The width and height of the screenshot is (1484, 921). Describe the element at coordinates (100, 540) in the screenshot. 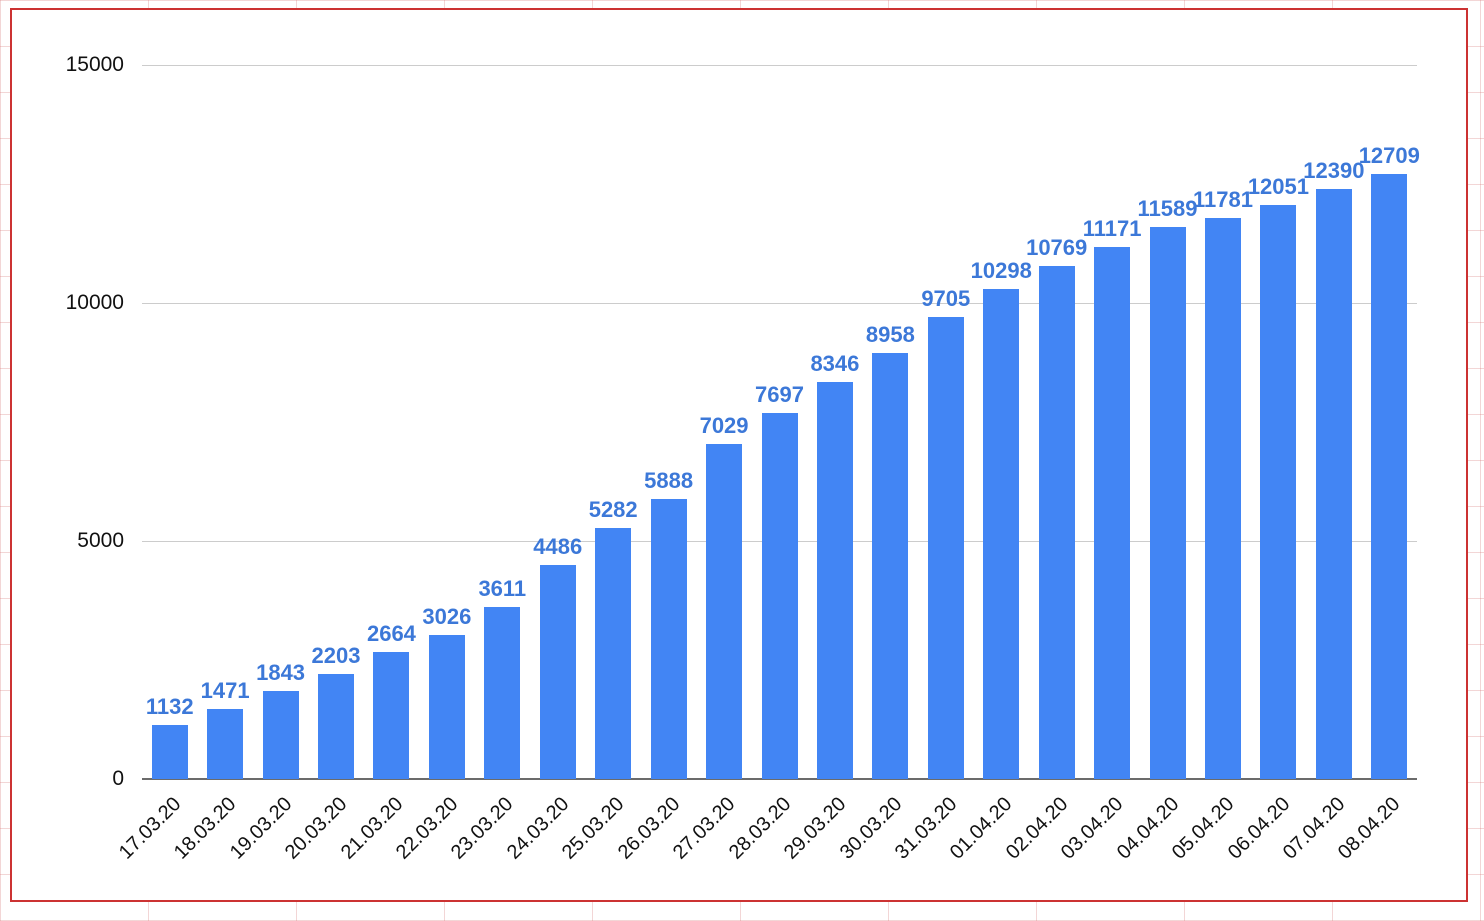

I see `y-axis-tick-label: 5000` at that location.